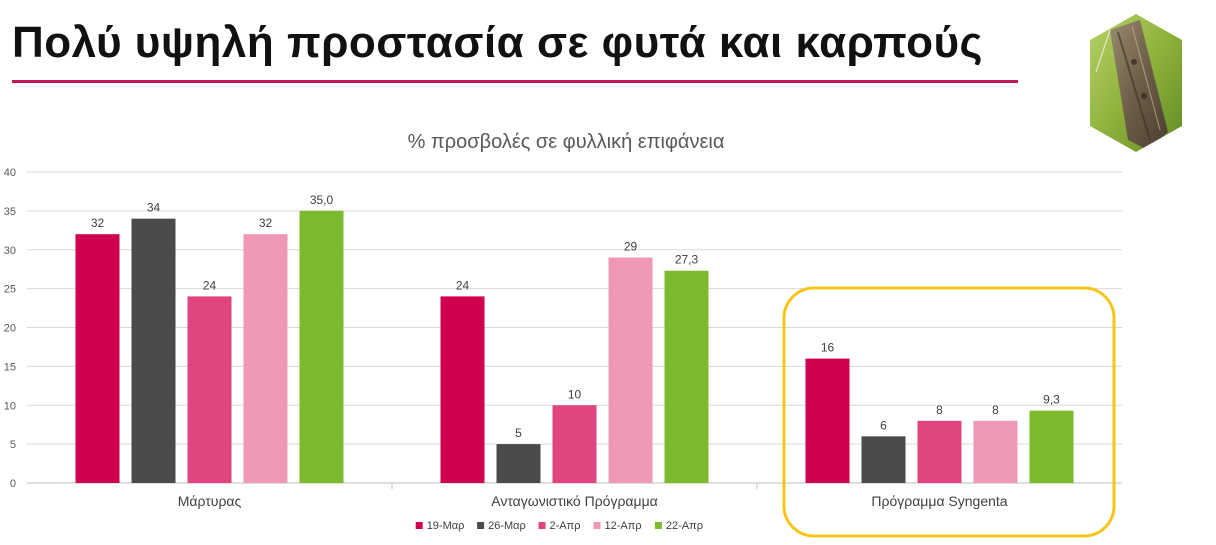  What do you see at coordinates (687, 260) in the screenshot?
I see `data-label: 27,3` at bounding box center [687, 260].